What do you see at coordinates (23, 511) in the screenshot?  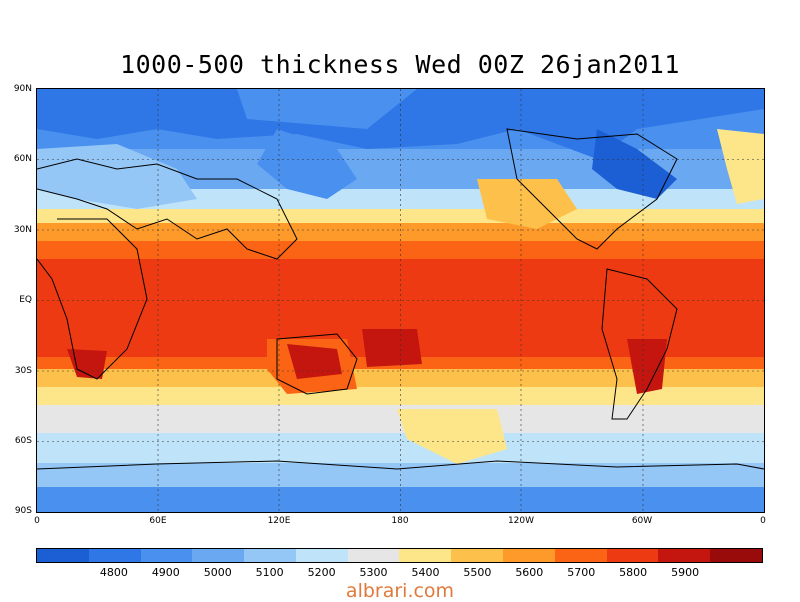 I see `lat-label-90s: 90S` at bounding box center [23, 511].